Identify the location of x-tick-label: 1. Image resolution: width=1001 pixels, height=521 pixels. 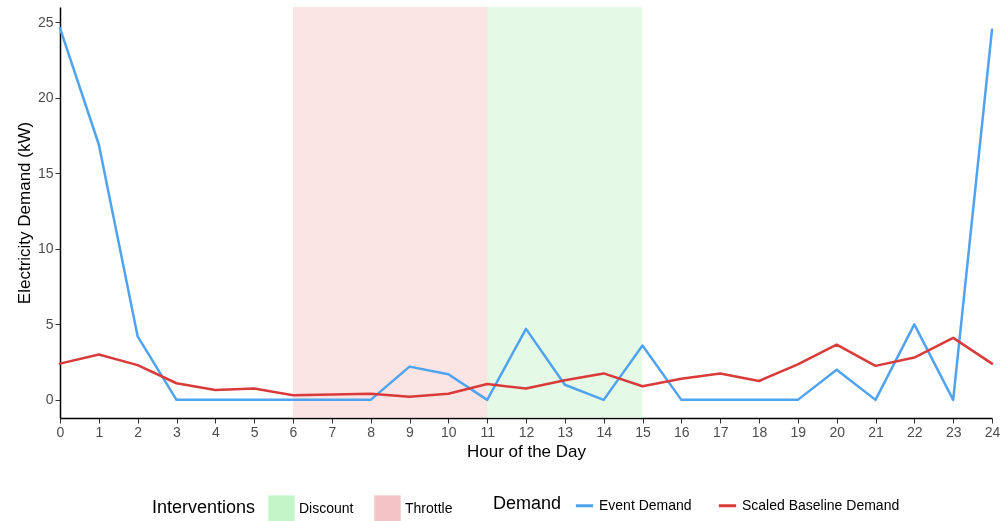
(99, 431).